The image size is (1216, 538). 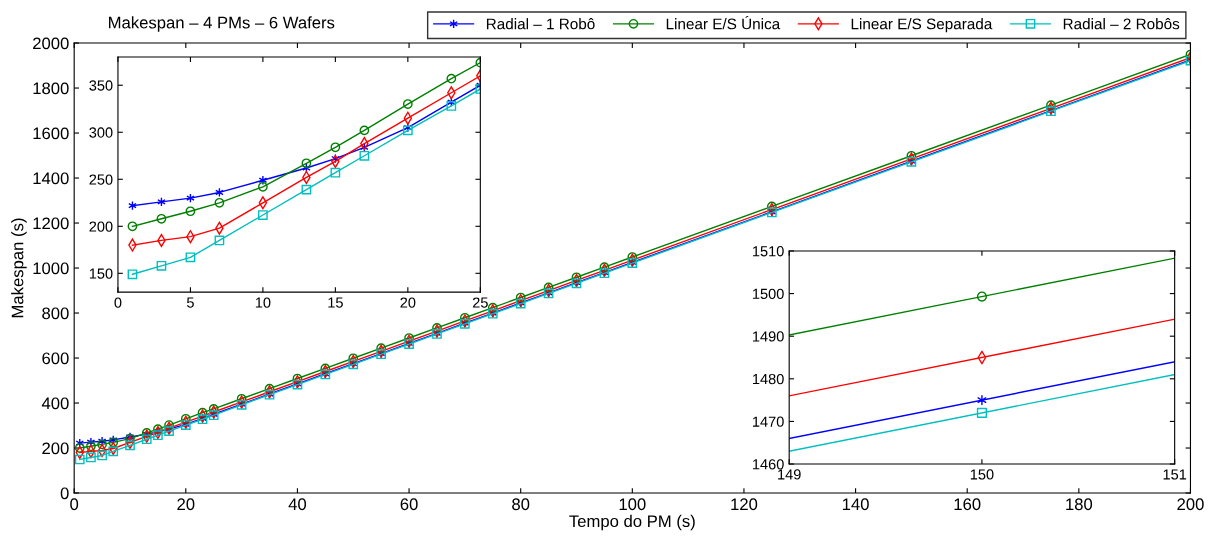 What do you see at coordinates (64, 493) in the screenshot?
I see `y-tick-label: 0` at bounding box center [64, 493].